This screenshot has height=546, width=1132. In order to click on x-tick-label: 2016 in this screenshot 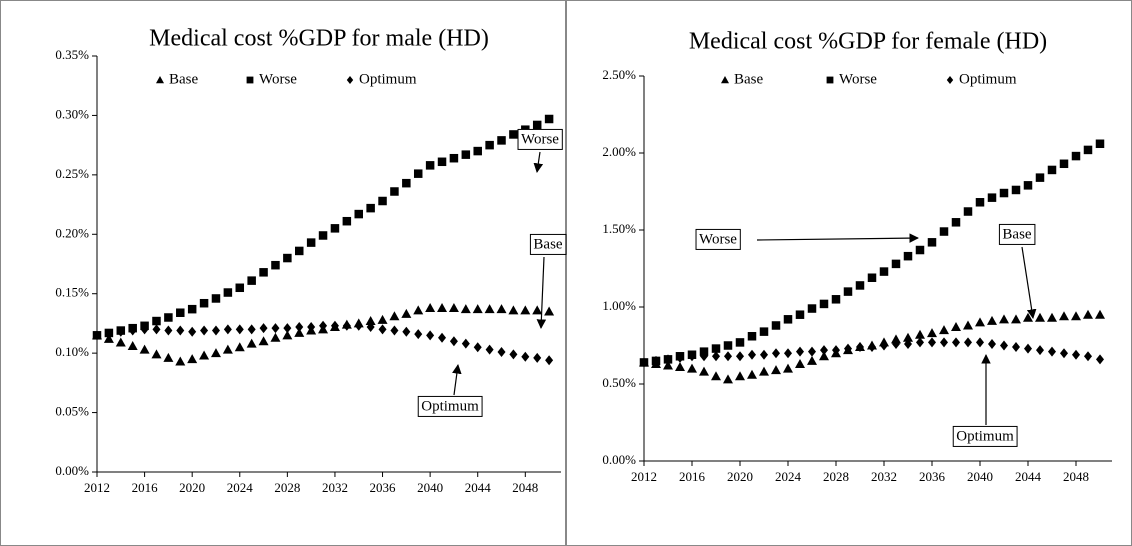, I will do `click(692, 476)`.